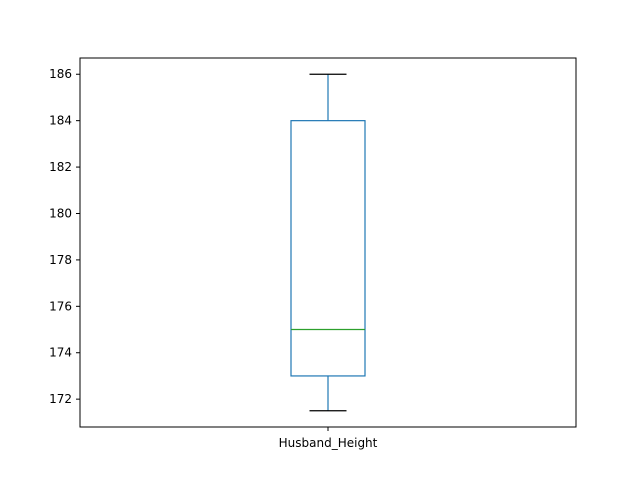  I want to click on x-axis: Husband_Height, so click(328, 438).